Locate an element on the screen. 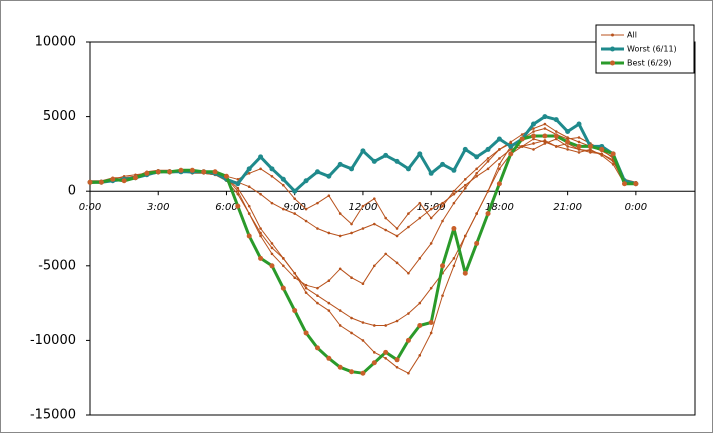 This screenshot has height=434, width=714. y-tick-label: -5000 is located at coordinates (57, 265).